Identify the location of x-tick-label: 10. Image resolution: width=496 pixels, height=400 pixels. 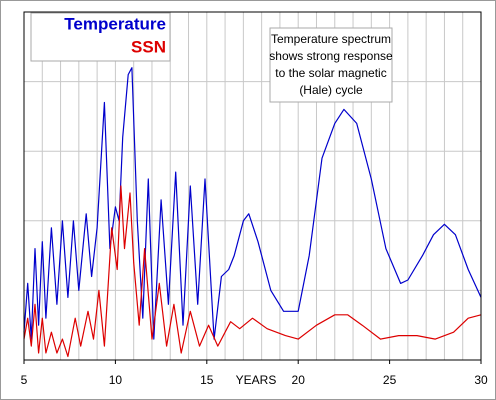
(116, 380).